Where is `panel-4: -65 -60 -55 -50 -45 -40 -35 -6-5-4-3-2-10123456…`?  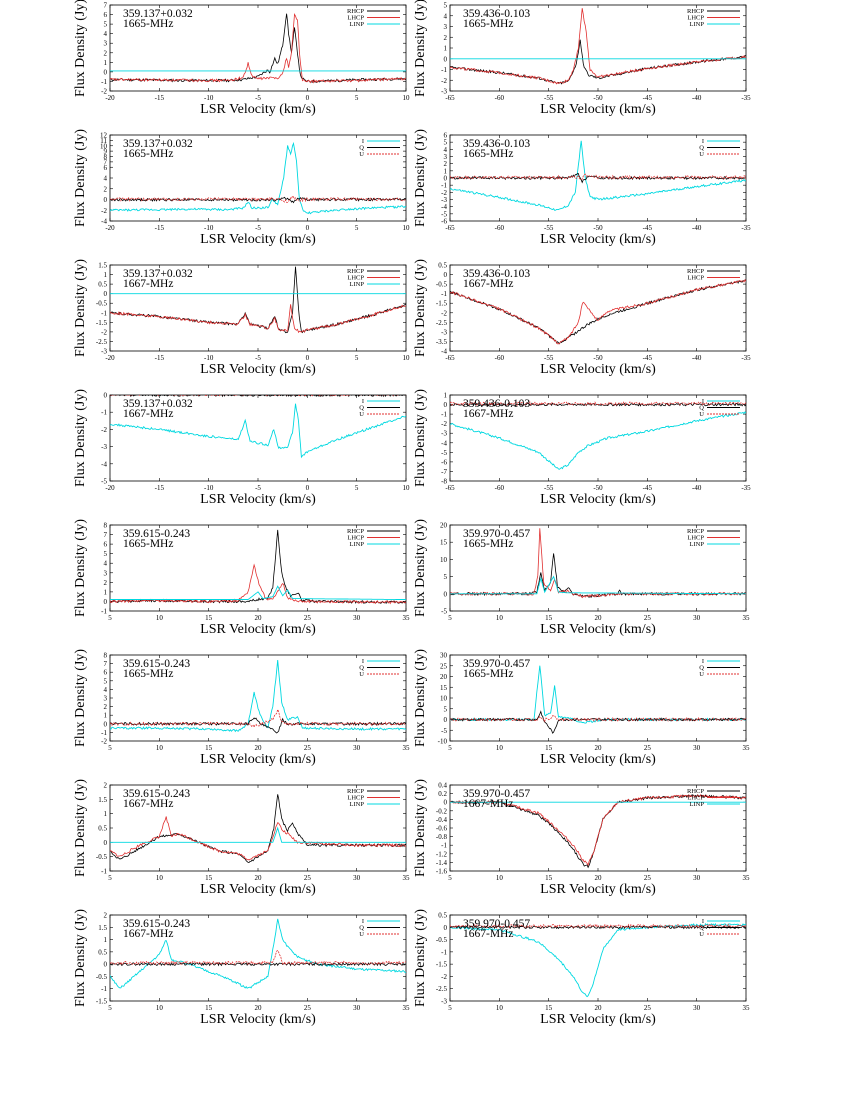 panel-4: -65 -60 -55 -50 -45 -40 -35 -6-5-4-3-2-10123456… is located at coordinates (582, 188).